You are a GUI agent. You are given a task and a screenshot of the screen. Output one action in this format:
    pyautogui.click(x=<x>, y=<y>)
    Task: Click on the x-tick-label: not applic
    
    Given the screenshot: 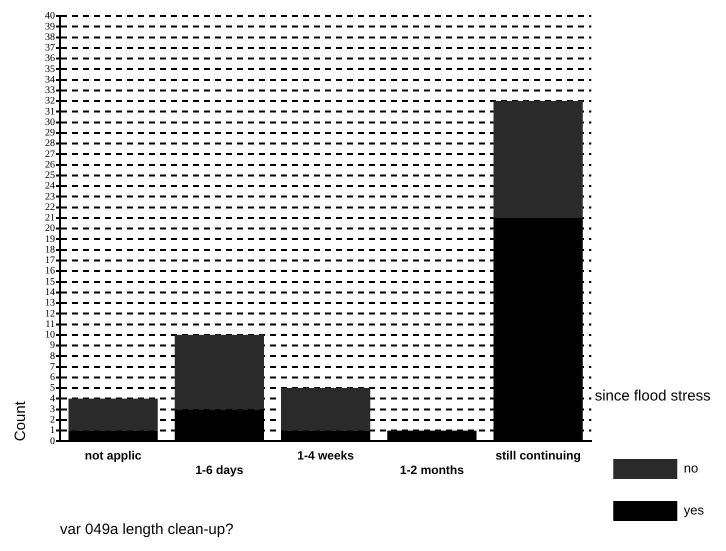 What is the action you would take?
    pyautogui.click(x=113, y=455)
    